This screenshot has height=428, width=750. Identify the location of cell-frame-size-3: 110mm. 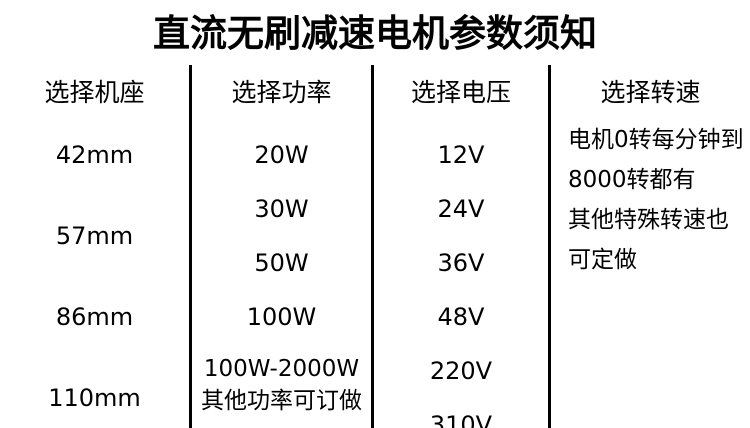
(94, 398).